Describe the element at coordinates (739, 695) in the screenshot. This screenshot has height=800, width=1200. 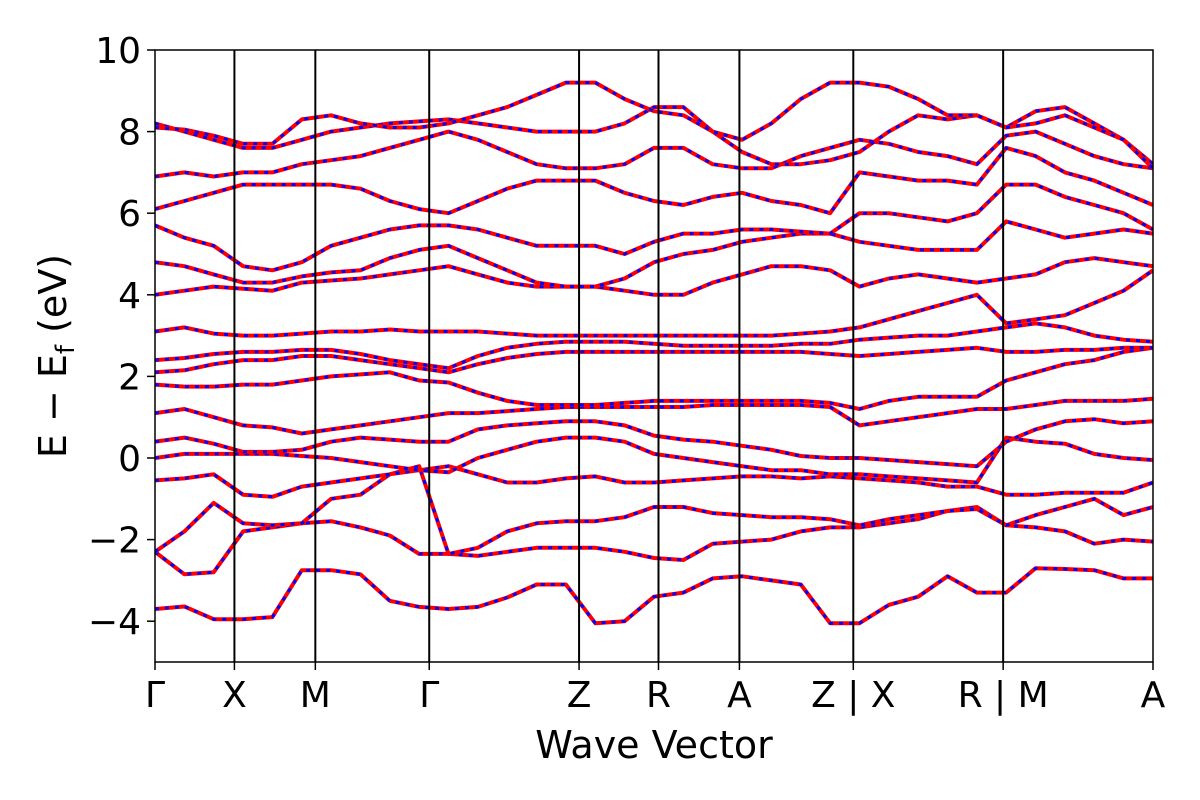
I see `x-tick-label-6: A` at that location.